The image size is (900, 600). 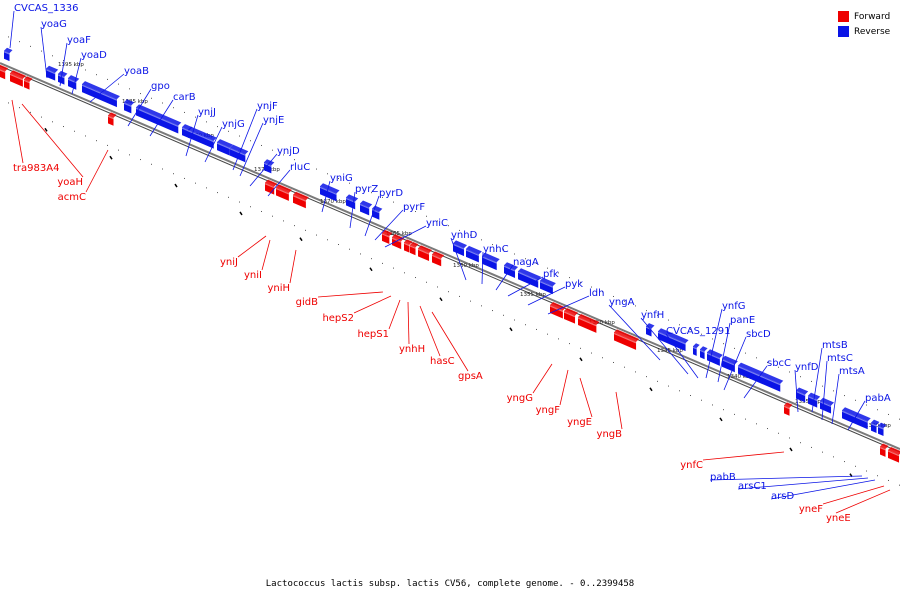 What do you see at coordinates (437, 223) in the screenshot?
I see `gene-label: yniC` at bounding box center [437, 223].